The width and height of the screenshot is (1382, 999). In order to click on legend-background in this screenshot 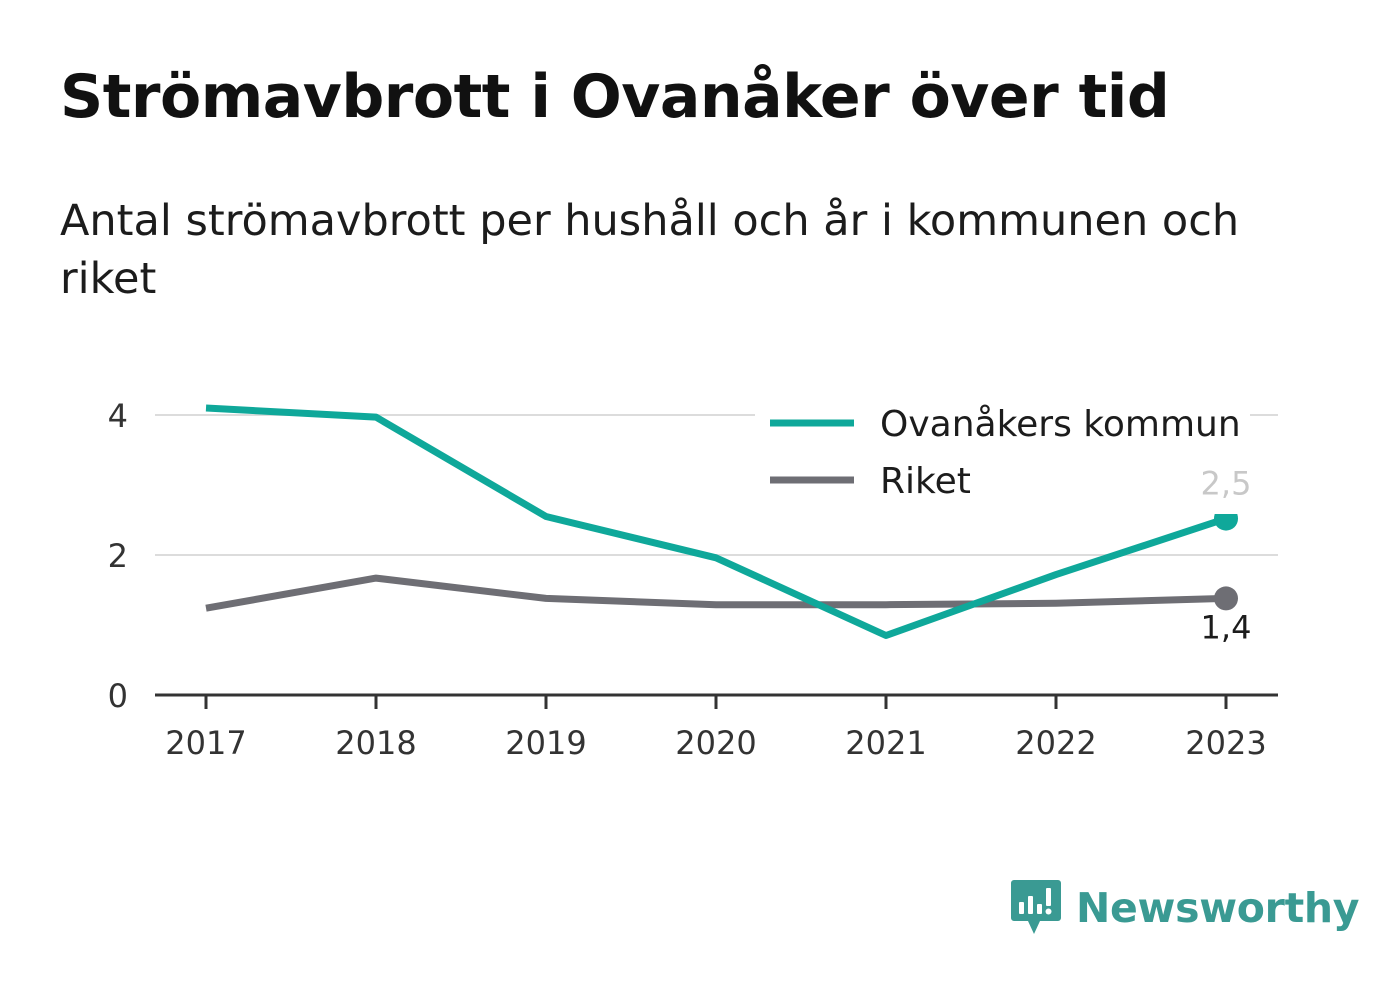, I will do `click(1002, 453)`.